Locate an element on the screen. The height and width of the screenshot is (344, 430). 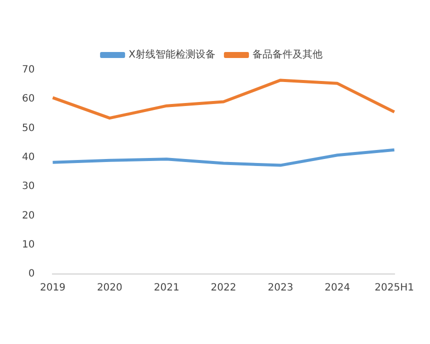
y-tick-label: 50 is located at coordinates (28, 128).